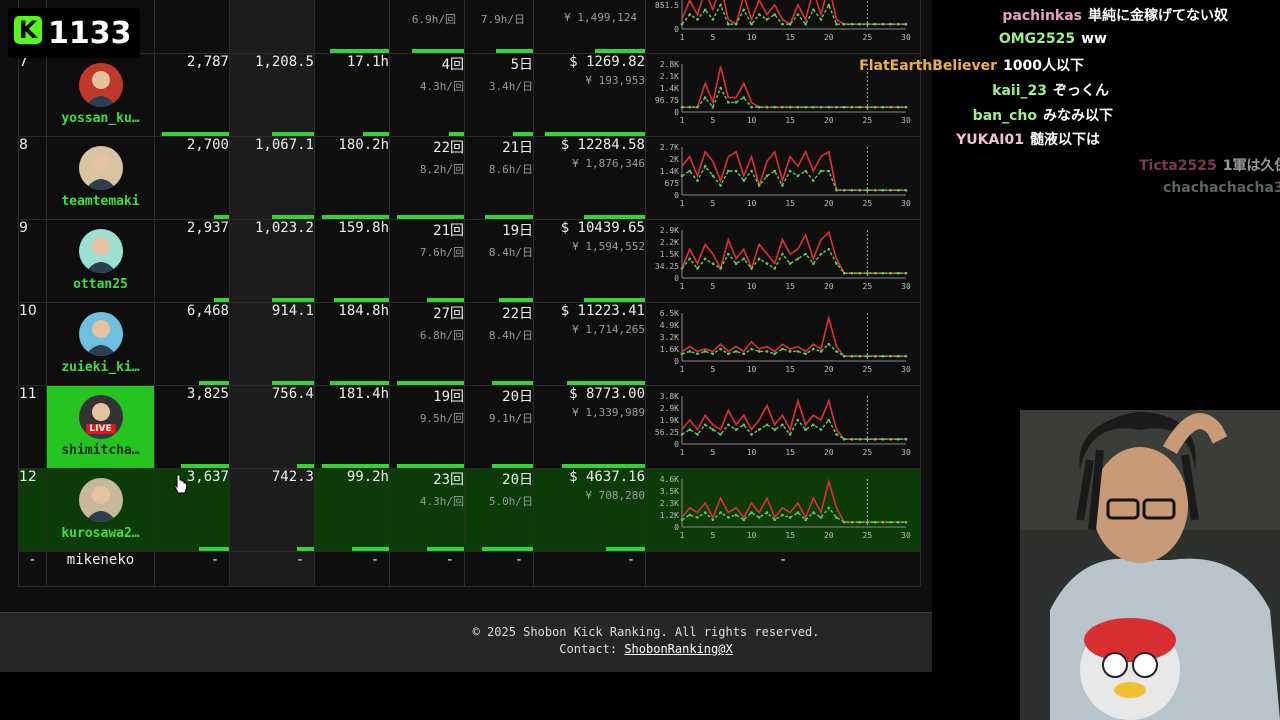 This screenshot has width=1280, height=720. Describe the element at coordinates (427, 178) in the screenshot. I see `streams-cell: 22回 8.2h/回` at that location.